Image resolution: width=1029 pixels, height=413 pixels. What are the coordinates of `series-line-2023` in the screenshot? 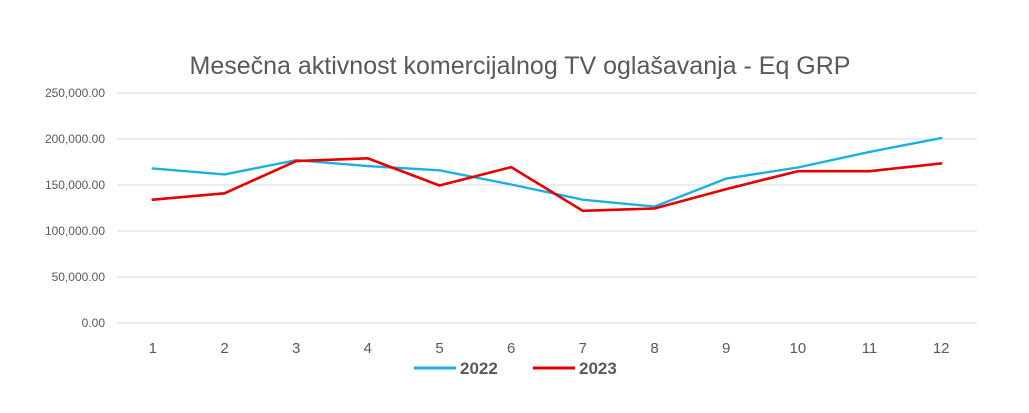 It's located at (547, 185).